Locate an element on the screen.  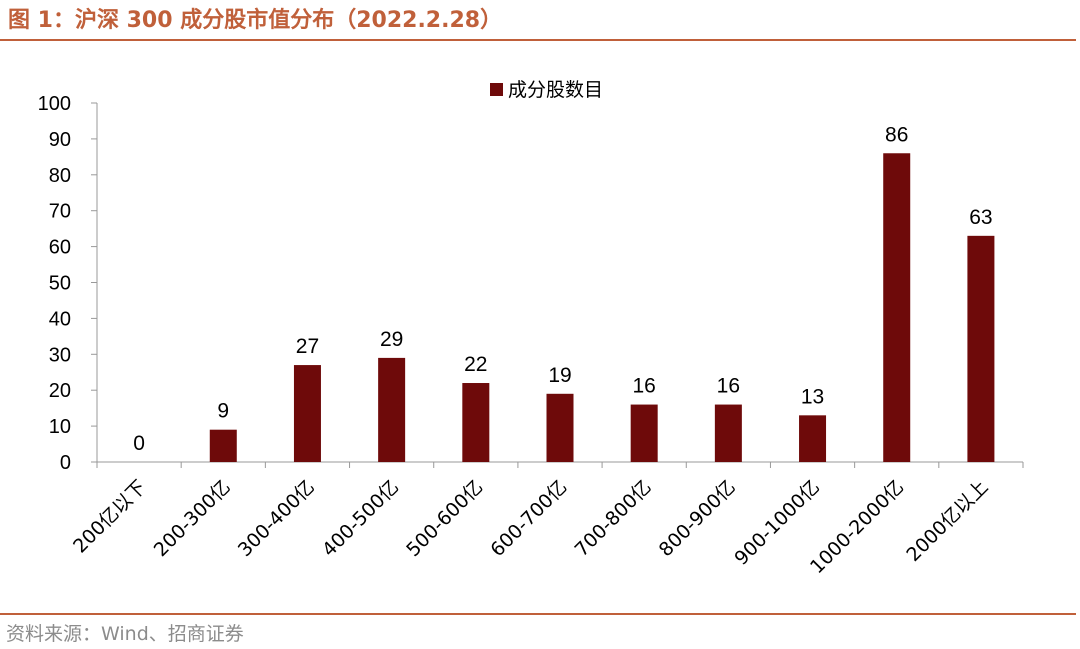
data-label: 29 is located at coordinates (391, 339).